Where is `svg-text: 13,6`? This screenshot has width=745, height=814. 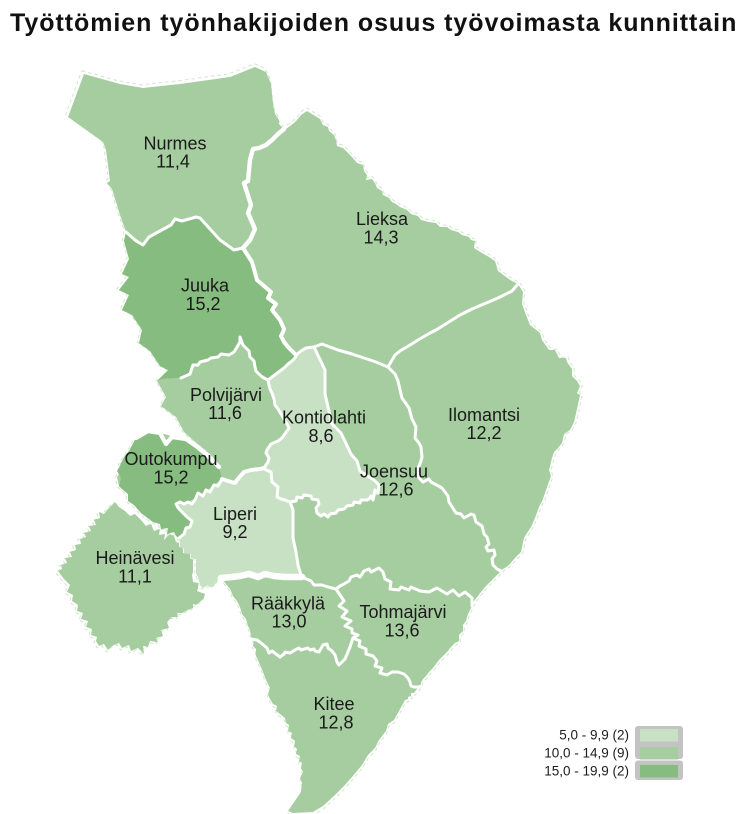 svg-text: 13,6 is located at coordinates (401, 630).